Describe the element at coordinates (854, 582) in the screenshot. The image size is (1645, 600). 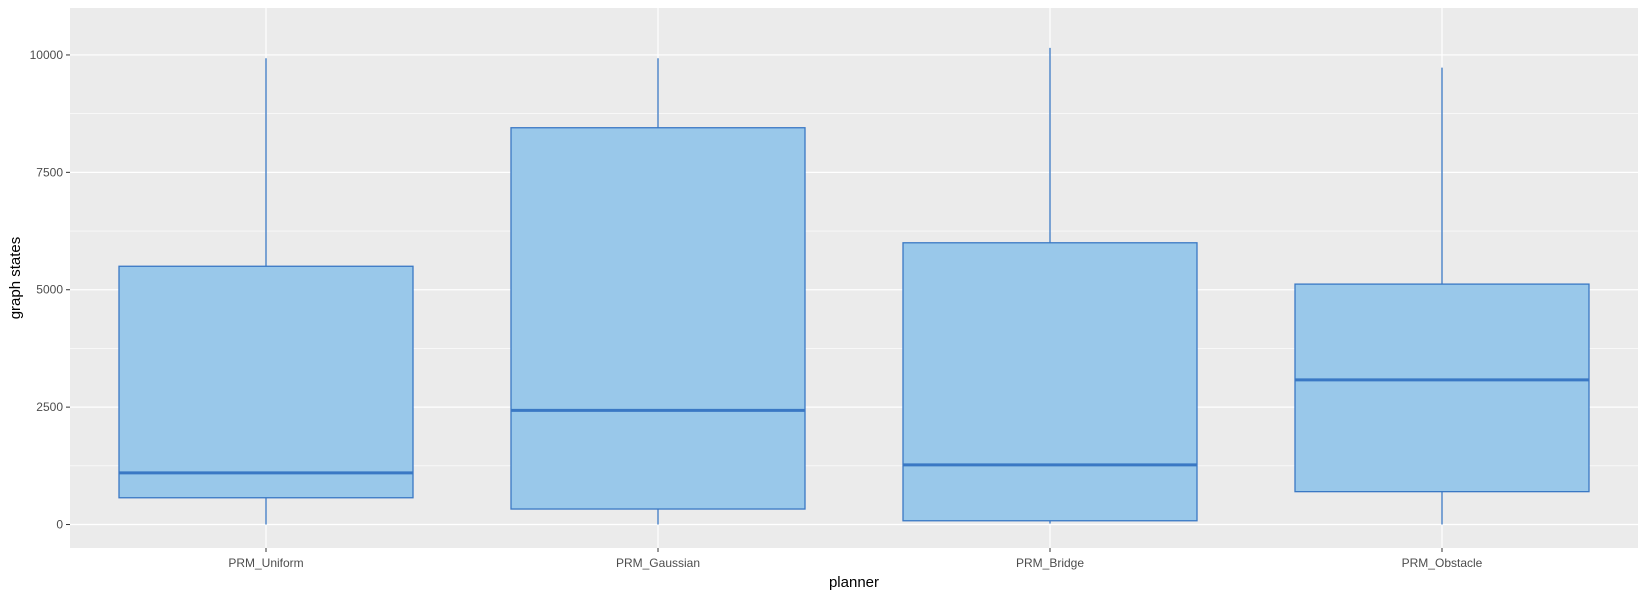
I see `x-axis-title: planner` at that location.